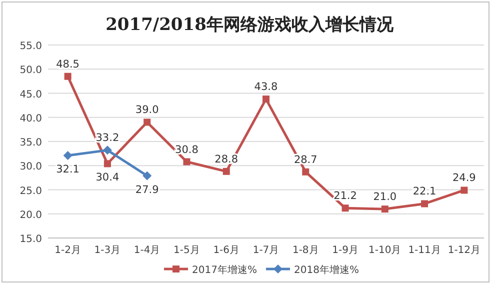  I want to click on data-label: 32.1, so click(68, 169).